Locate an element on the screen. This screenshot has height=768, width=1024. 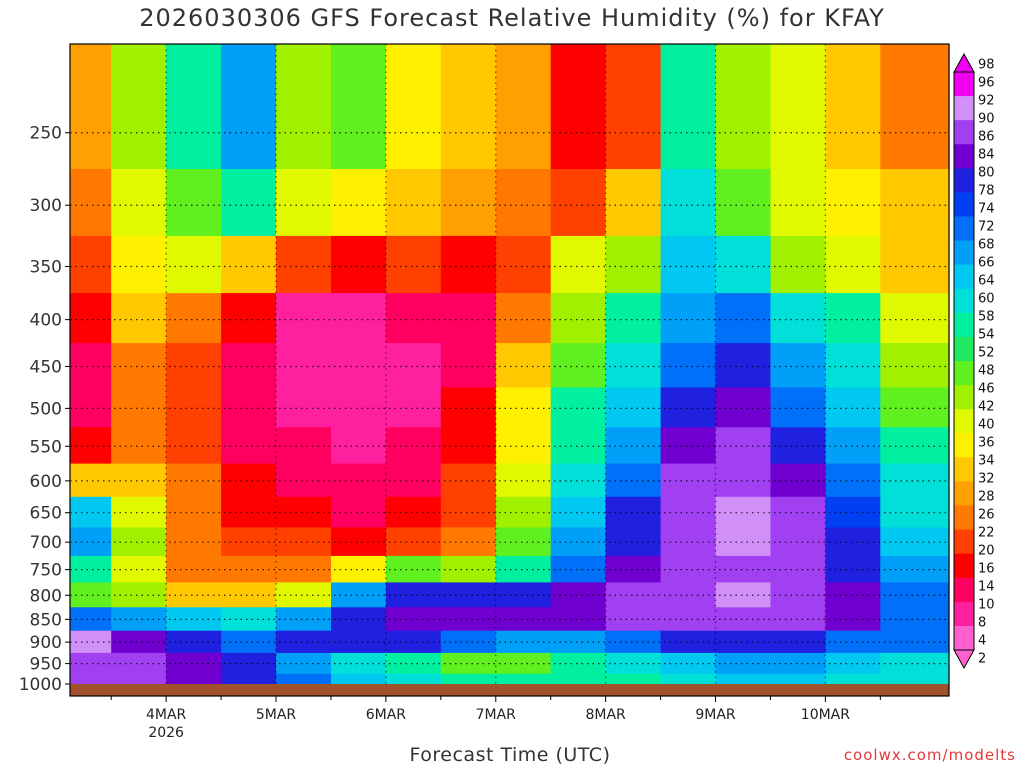
colorbar-label: 16 is located at coordinates (986, 569).